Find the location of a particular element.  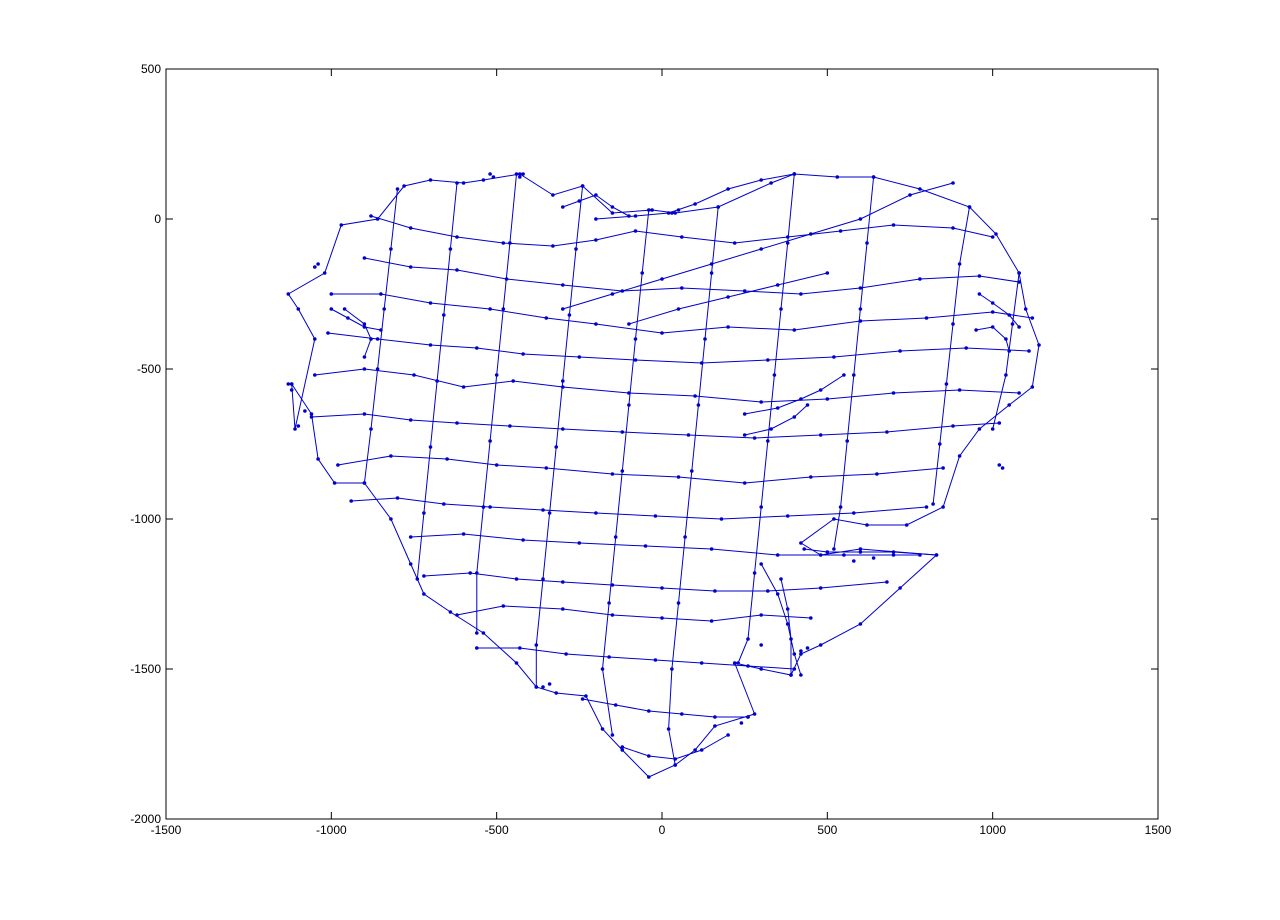

y-tick-label-5: -2000 is located at coordinates (145, 819).